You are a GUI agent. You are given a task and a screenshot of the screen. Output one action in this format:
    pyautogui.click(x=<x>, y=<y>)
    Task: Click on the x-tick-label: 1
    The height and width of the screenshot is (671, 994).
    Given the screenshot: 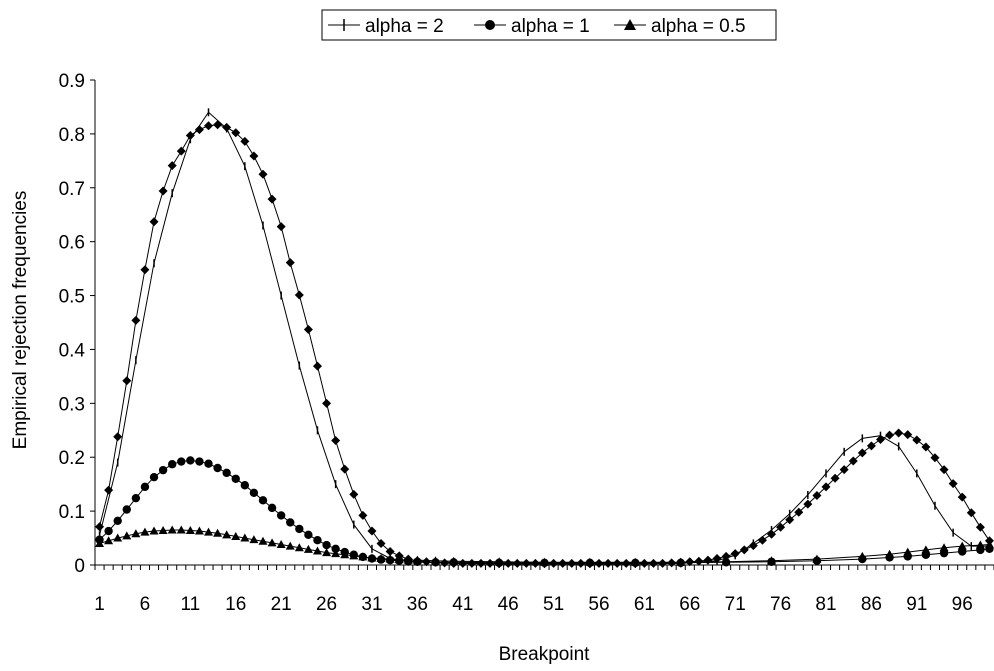 What is the action you would take?
    pyautogui.click(x=99, y=604)
    